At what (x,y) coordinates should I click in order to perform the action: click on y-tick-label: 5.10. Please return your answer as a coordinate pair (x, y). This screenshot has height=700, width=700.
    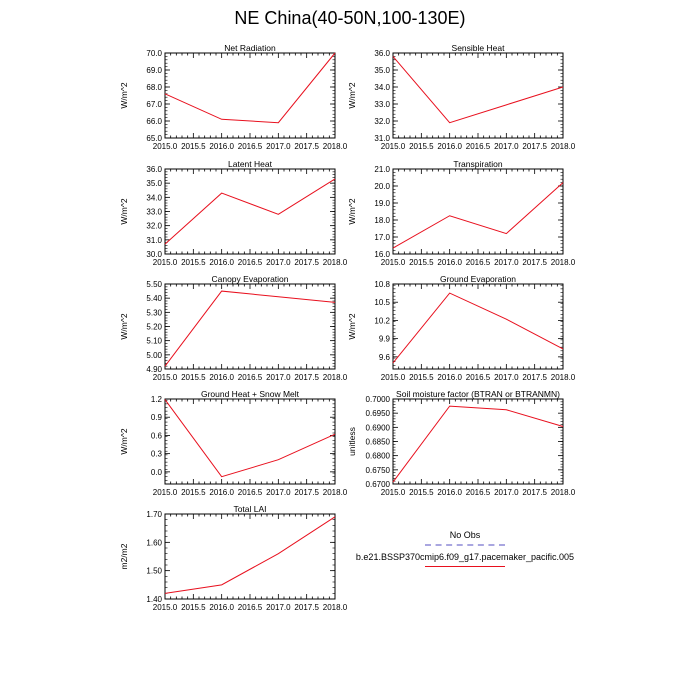
    Looking at the image, I should click on (154, 341).